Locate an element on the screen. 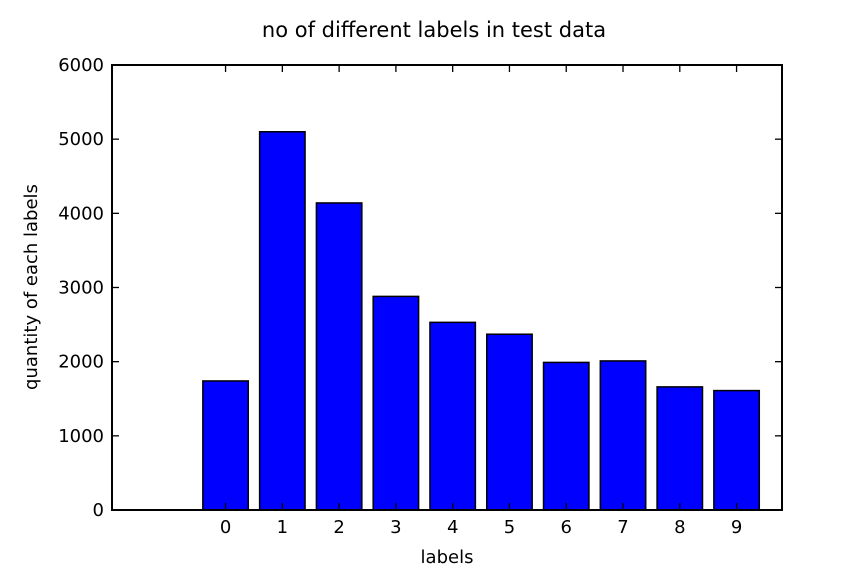 The image size is (862, 586). y-axis-label: quantity of each labels is located at coordinates (31, 287).